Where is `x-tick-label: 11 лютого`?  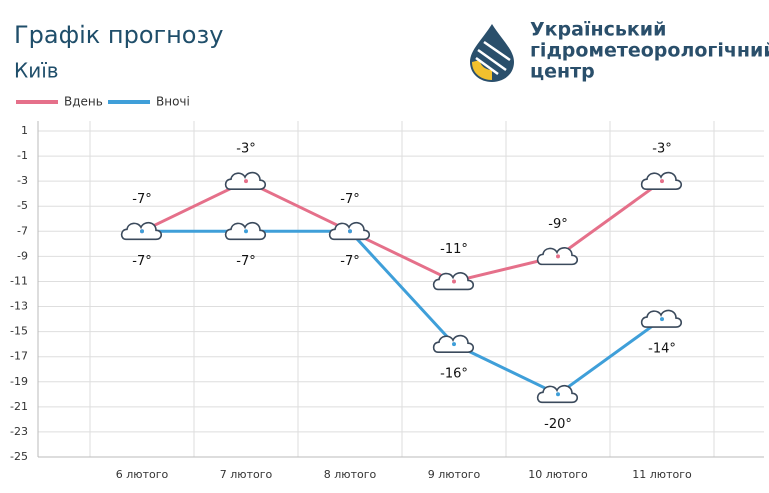
x-tick-label: 11 лютого is located at coordinates (662, 474).